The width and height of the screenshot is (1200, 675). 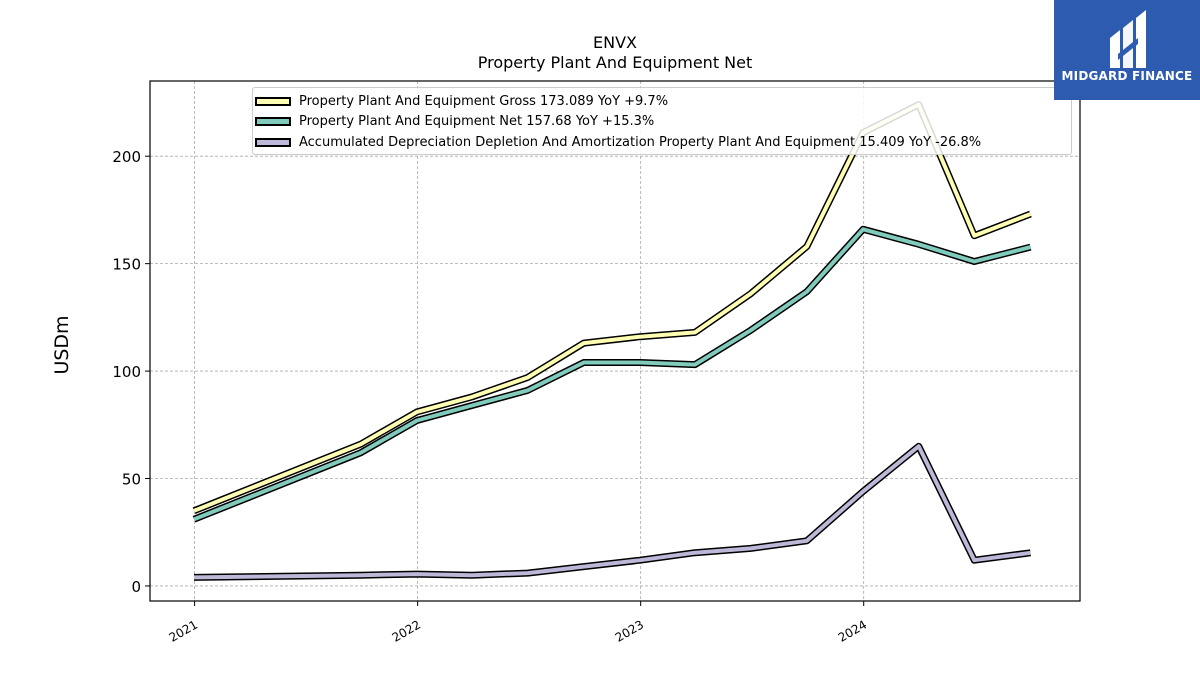 I want to click on legend-swatch-gross, so click(x=273, y=101).